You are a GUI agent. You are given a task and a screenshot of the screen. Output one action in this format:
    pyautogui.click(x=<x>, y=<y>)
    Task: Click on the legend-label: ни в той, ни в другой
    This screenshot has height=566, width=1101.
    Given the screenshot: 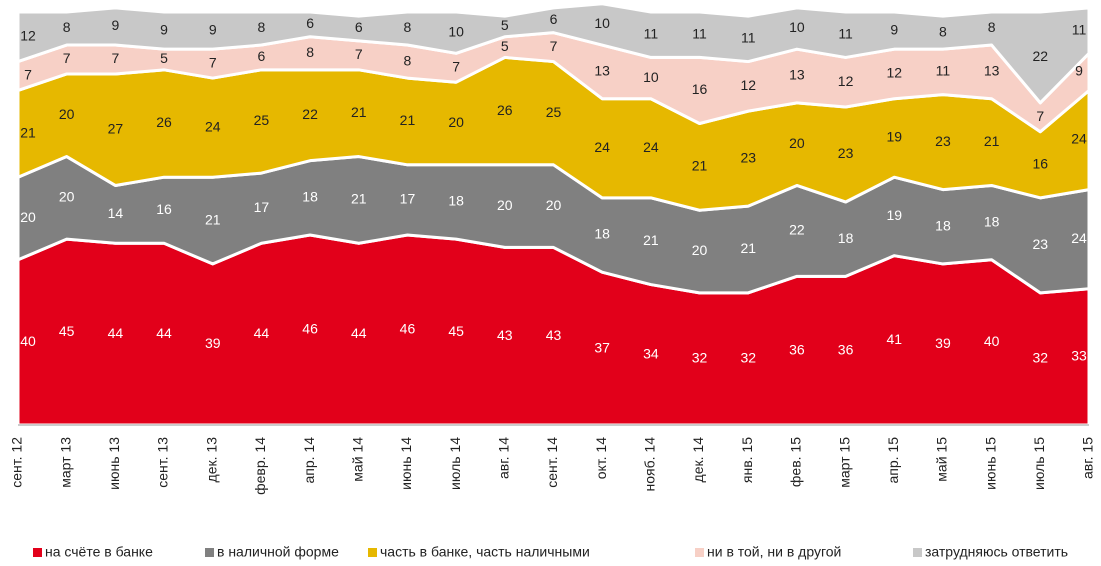 What is the action you would take?
    pyautogui.click(x=774, y=552)
    